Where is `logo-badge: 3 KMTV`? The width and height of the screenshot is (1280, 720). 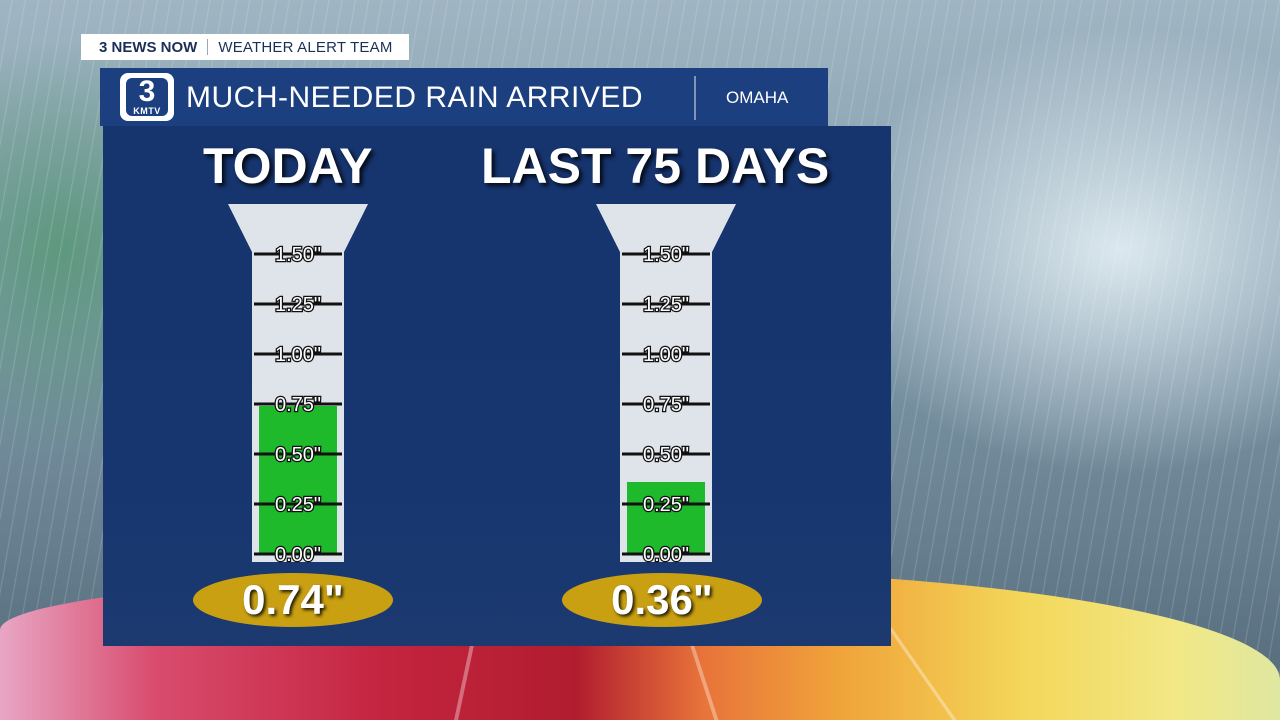 logo-badge: 3 KMTV is located at coordinates (147, 95).